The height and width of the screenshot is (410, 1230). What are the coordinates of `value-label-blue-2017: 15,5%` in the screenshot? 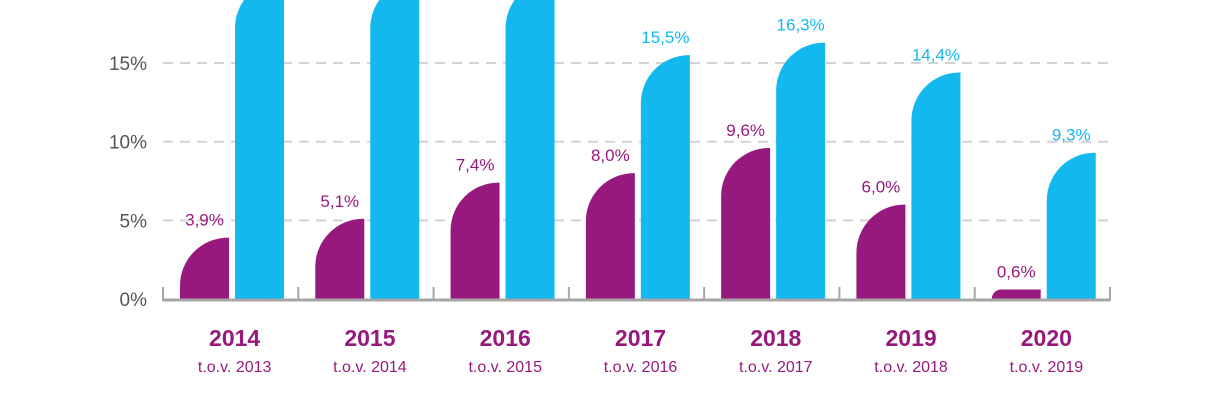 It's located at (665, 37).